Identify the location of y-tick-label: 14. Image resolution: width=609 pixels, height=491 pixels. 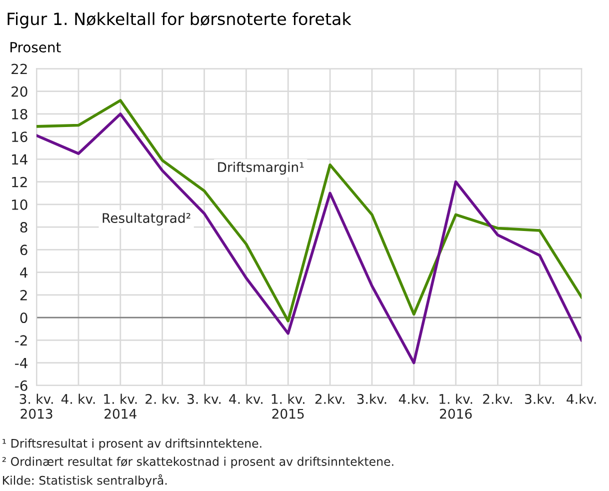
(20, 159).